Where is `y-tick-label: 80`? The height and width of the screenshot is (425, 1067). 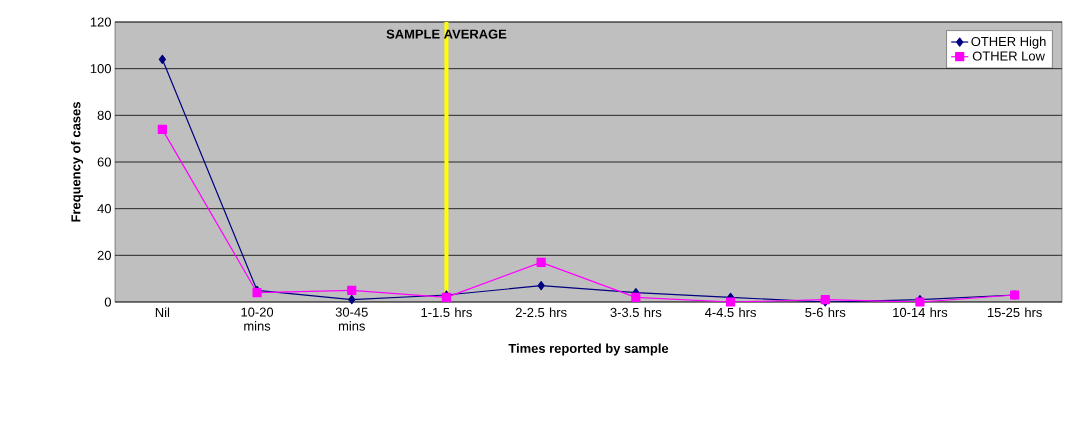 y-tick-label: 80 is located at coordinates (104, 115).